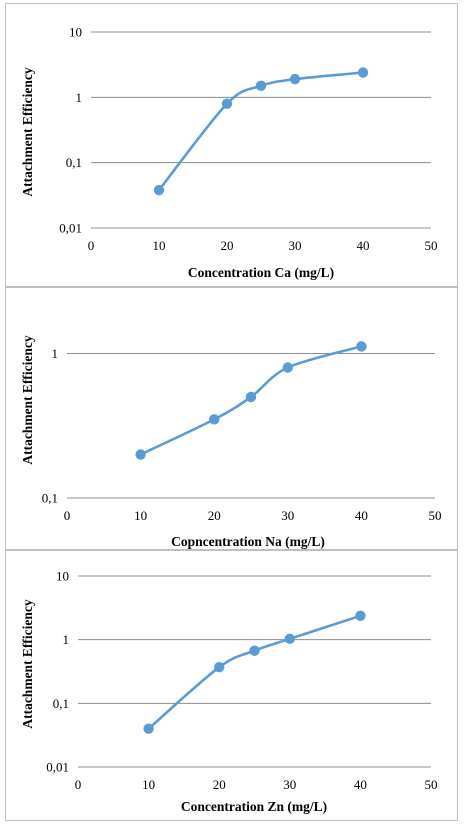 The height and width of the screenshot is (824, 467). Describe the element at coordinates (254, 806) in the screenshot. I see `x-axis-label: Concentration Zn (mg/L)` at that location.